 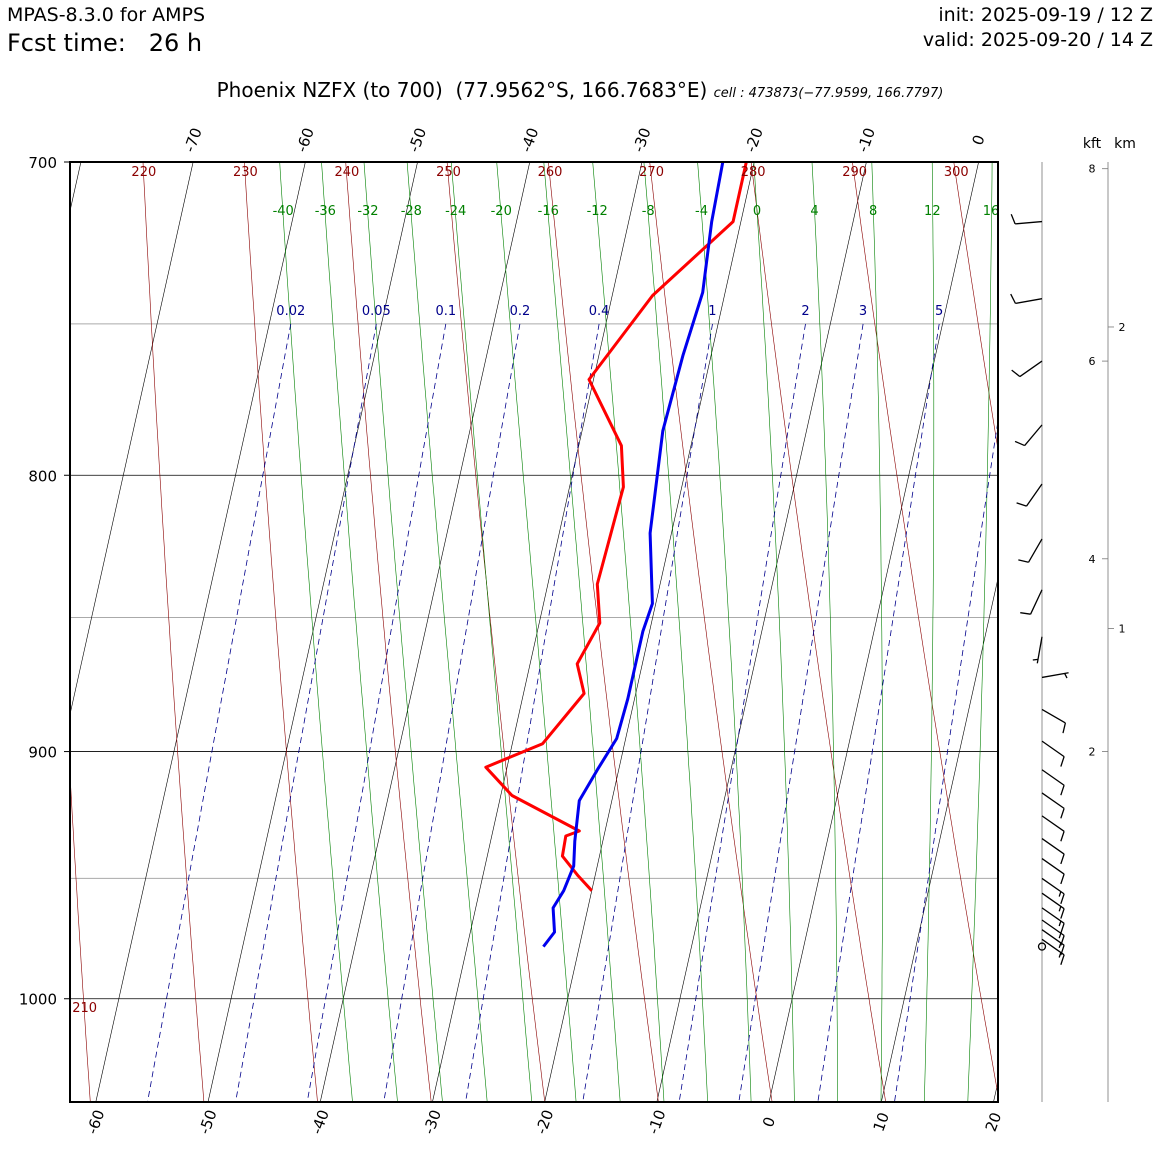 What do you see at coordinates (1122, 327) in the screenshot?
I see `km-tick-label: 2` at bounding box center [1122, 327].